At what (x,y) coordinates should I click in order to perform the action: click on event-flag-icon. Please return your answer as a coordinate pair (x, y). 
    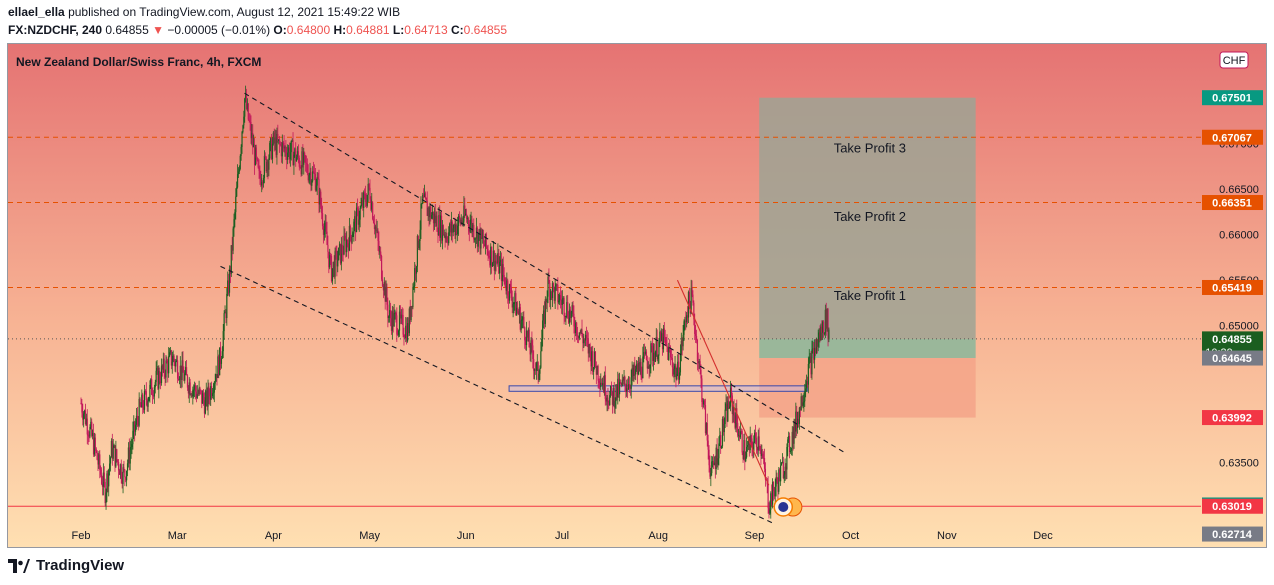
    Looking at the image, I should click on (783, 507).